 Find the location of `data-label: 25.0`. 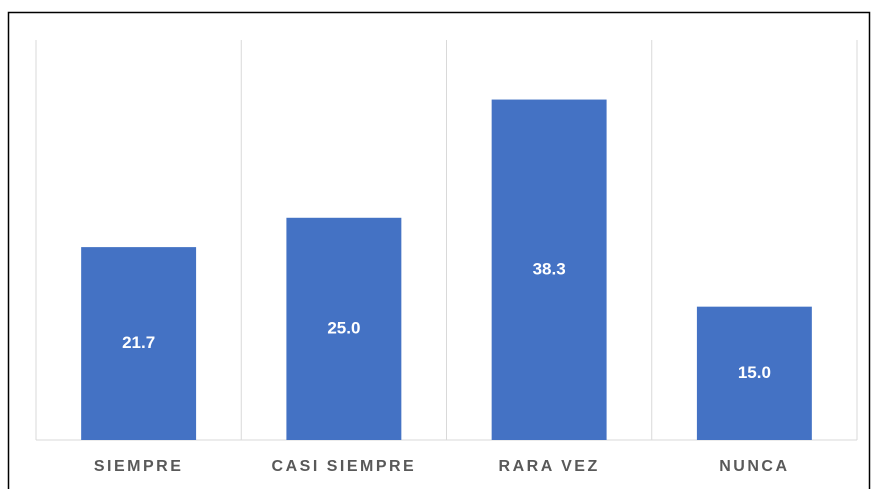

data-label: 25.0 is located at coordinates (343, 327).